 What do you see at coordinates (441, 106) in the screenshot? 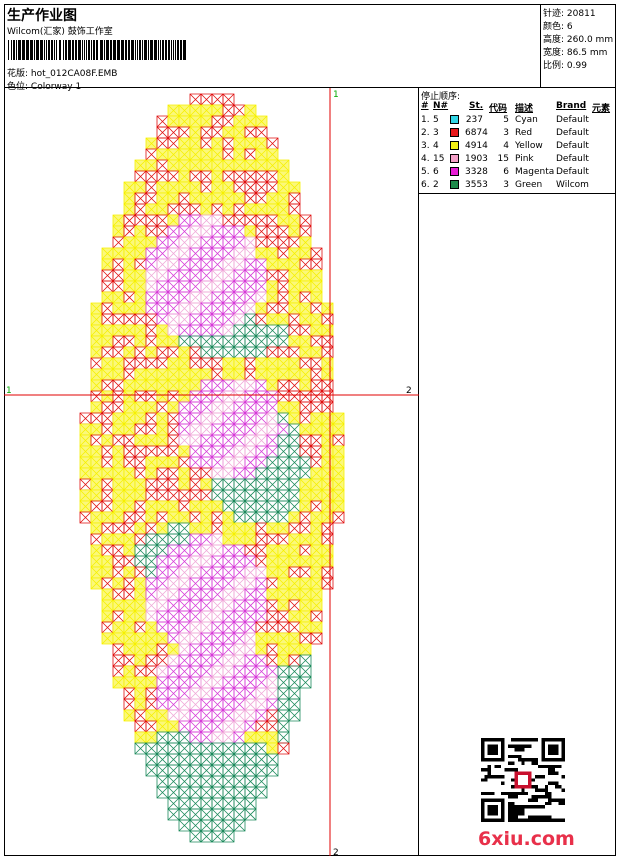
I see `col-n: N#` at bounding box center [441, 106].